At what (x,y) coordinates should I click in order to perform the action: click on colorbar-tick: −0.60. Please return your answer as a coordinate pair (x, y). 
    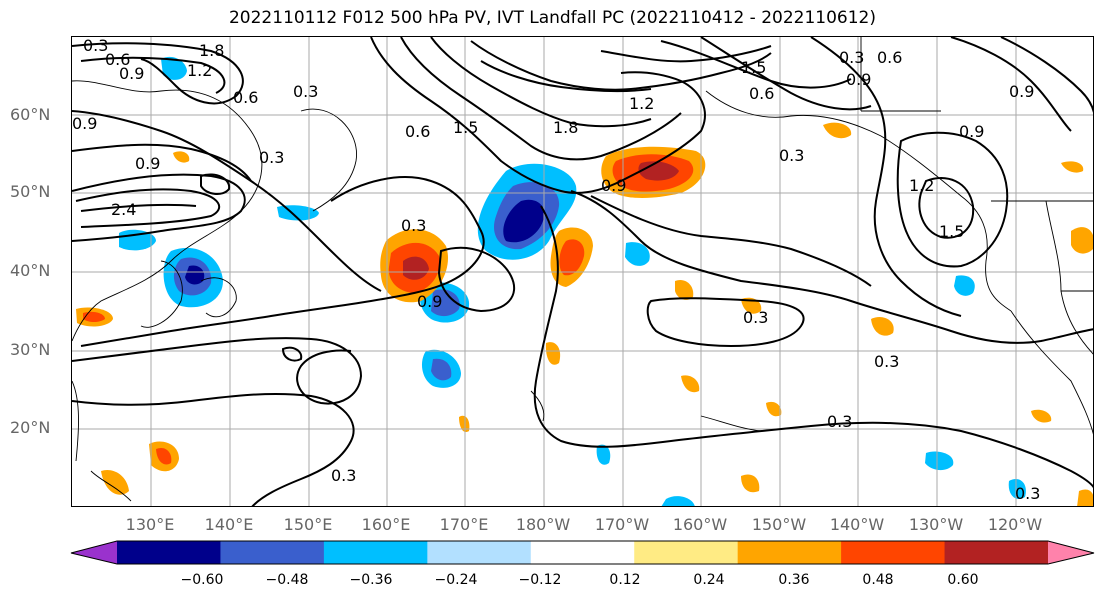
    Looking at the image, I should click on (202, 580).